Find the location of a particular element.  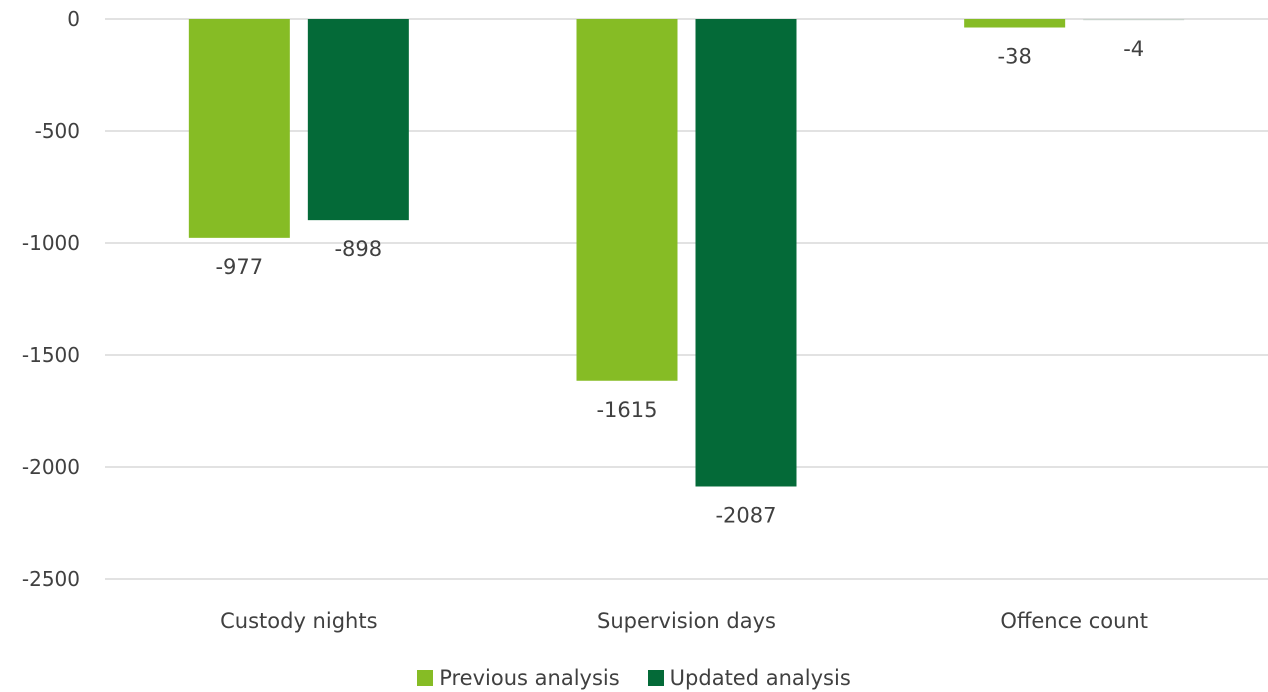

legend-swatch-updated is located at coordinates (655, 678).